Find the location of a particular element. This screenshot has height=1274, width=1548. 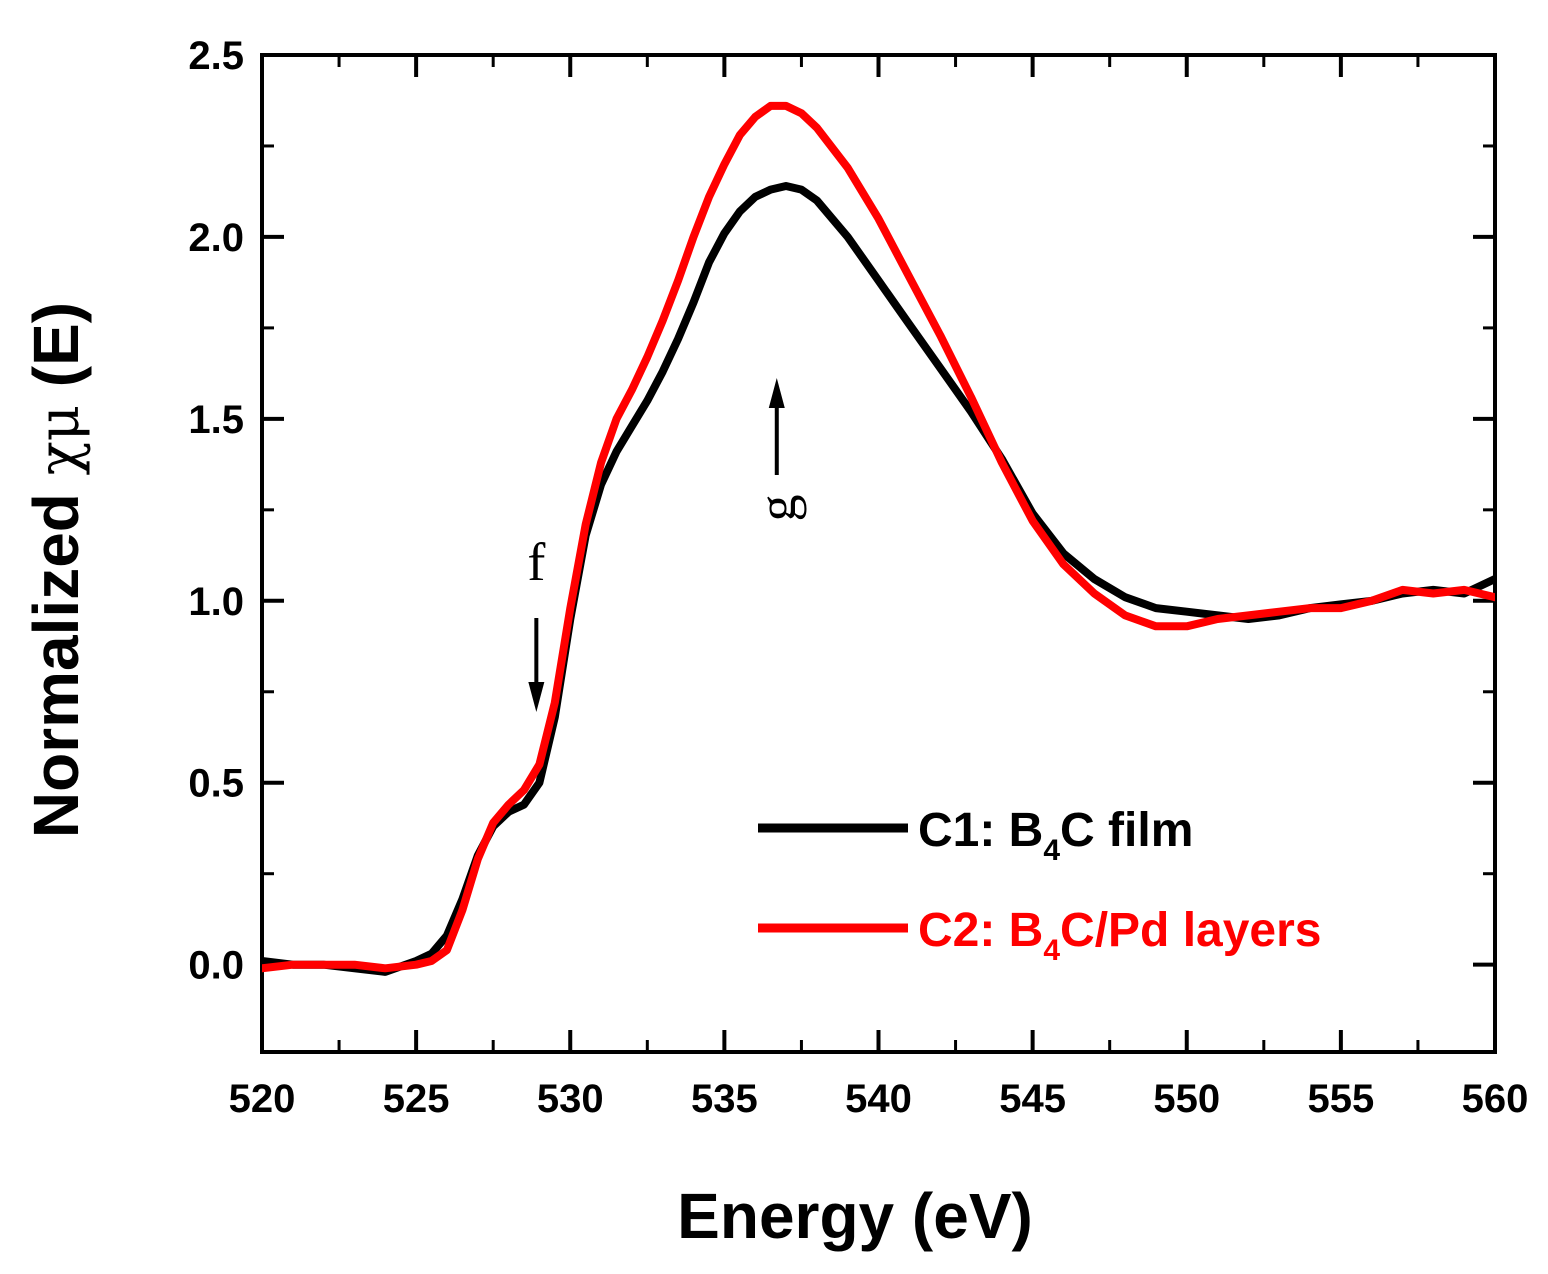

x-tick-label: 550 is located at coordinates (1186, 1099).